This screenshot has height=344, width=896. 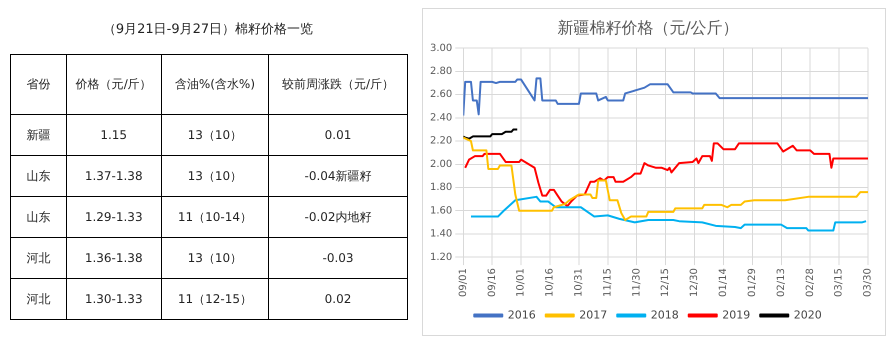 I want to click on text: 含油%(含水%), so click(x=215, y=84).